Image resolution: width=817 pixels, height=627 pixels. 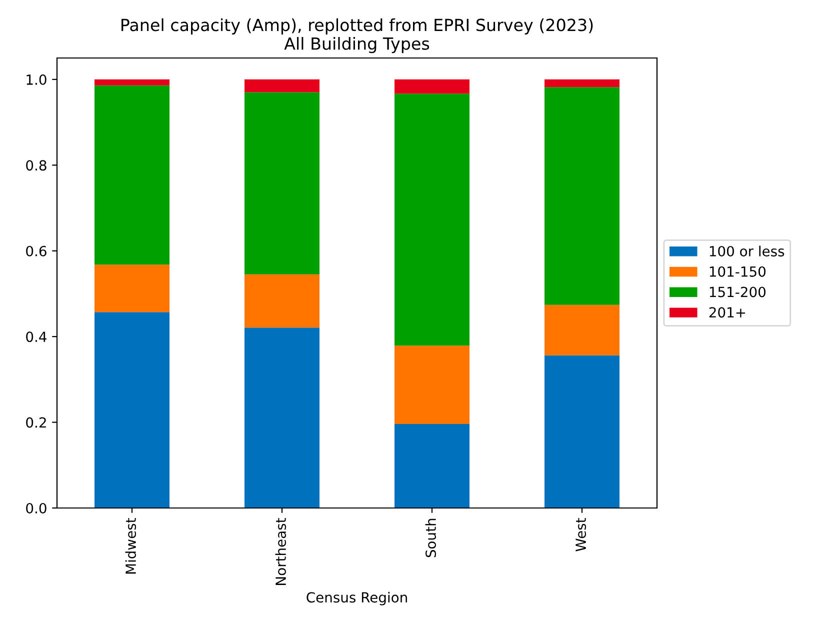 I want to click on x-tick-label: Northeast, so click(x=280, y=551).